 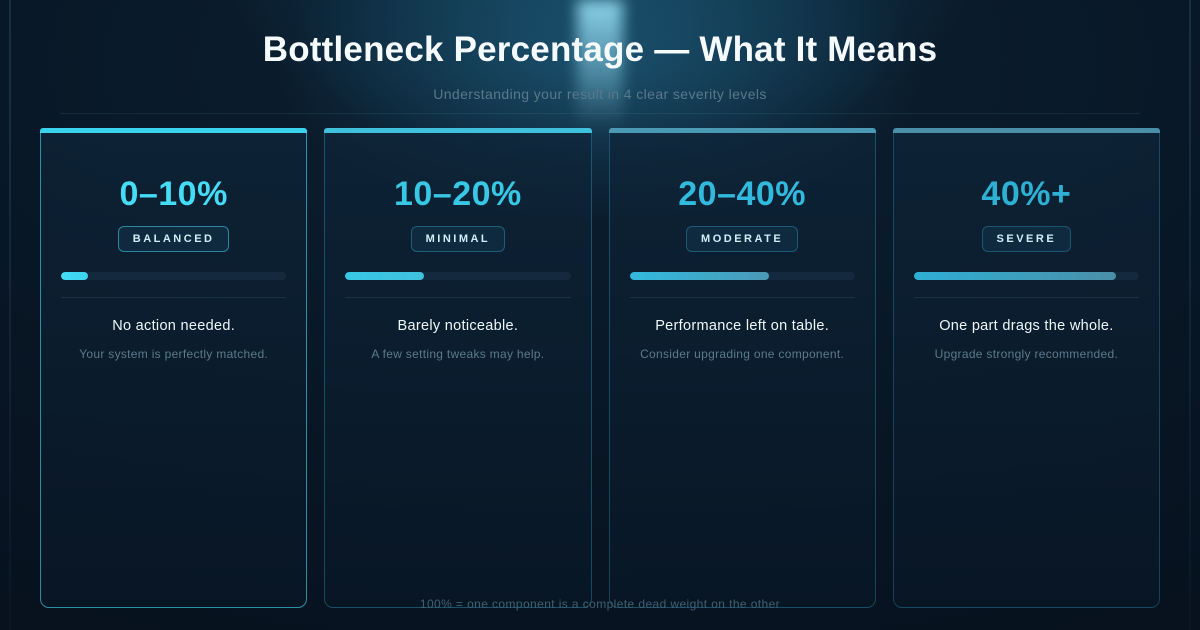 I want to click on severity-badge: MINIMAL, so click(x=458, y=239).